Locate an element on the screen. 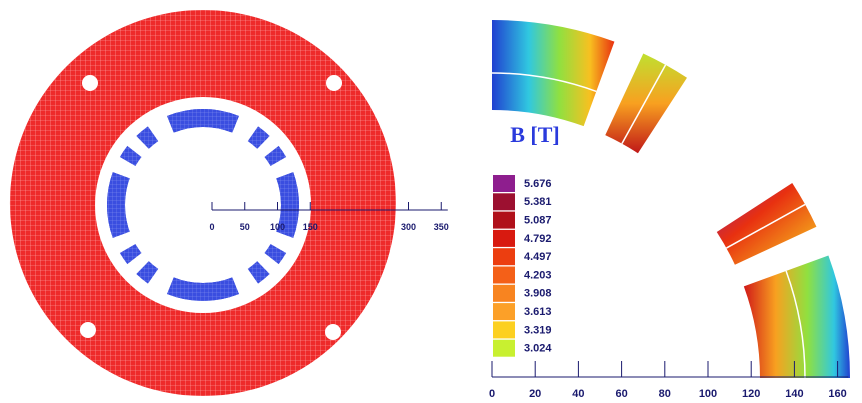 The height and width of the screenshot is (403, 862). tick-label: 350 is located at coordinates (441, 227).